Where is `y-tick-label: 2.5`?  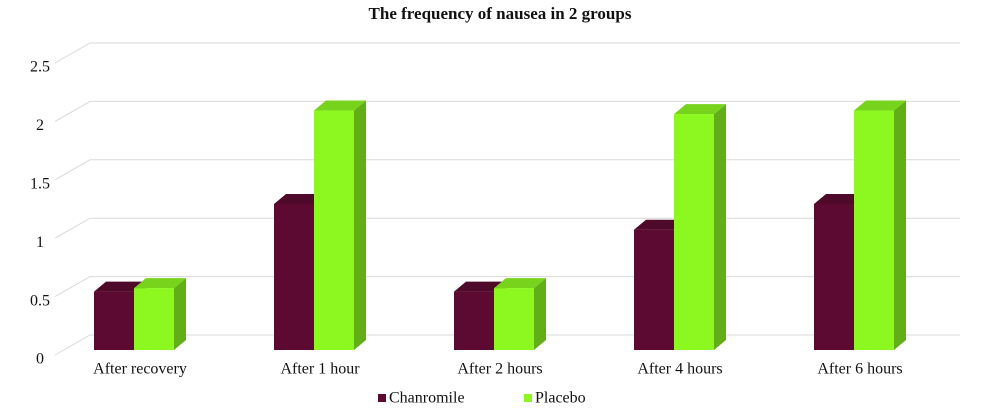 y-tick-label: 2.5 is located at coordinates (40, 67).